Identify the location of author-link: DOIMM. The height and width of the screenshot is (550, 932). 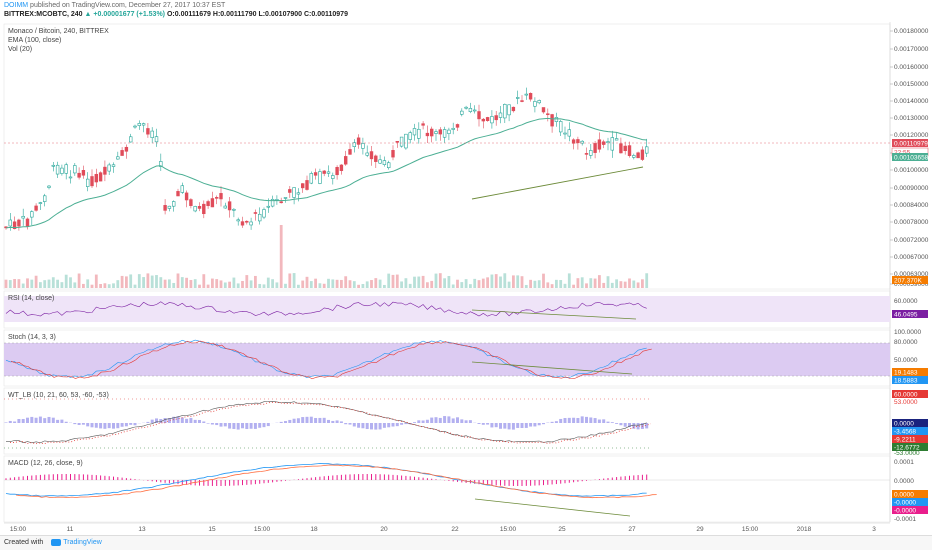
(16, 5).